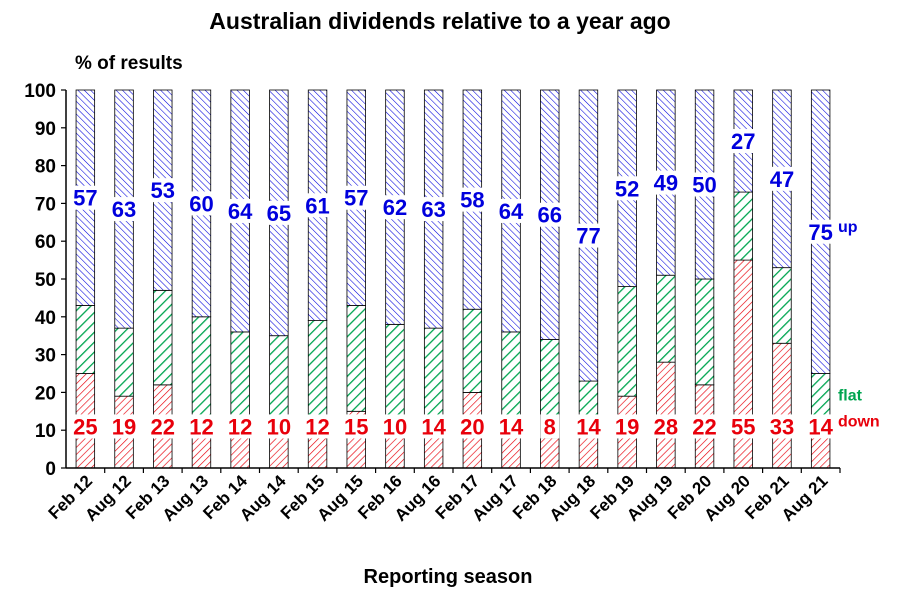 The height and width of the screenshot is (592, 902). I want to click on data-label-up-text: 60, so click(201, 203).